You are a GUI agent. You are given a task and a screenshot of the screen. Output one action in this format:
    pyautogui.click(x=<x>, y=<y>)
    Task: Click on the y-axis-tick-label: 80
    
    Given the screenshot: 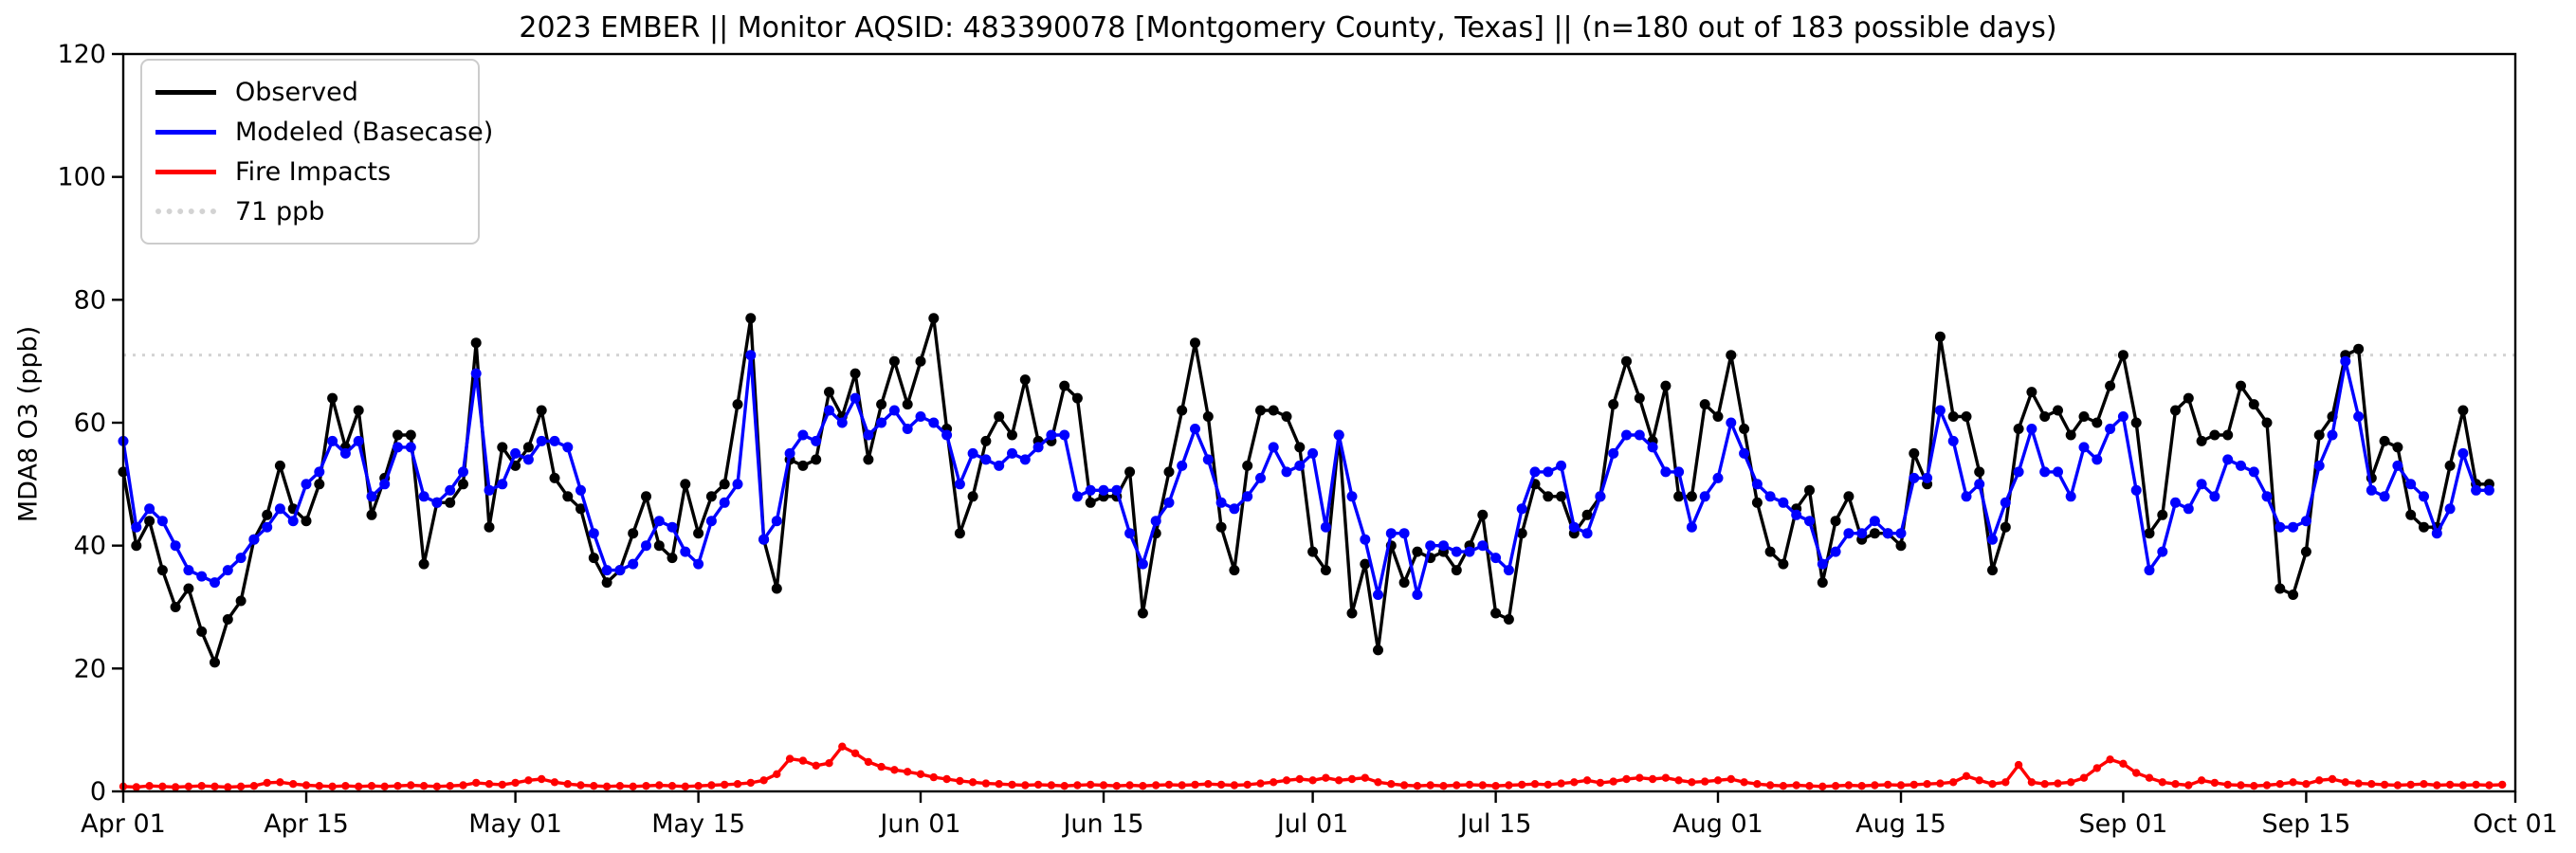 What is the action you would take?
    pyautogui.click(x=90, y=300)
    